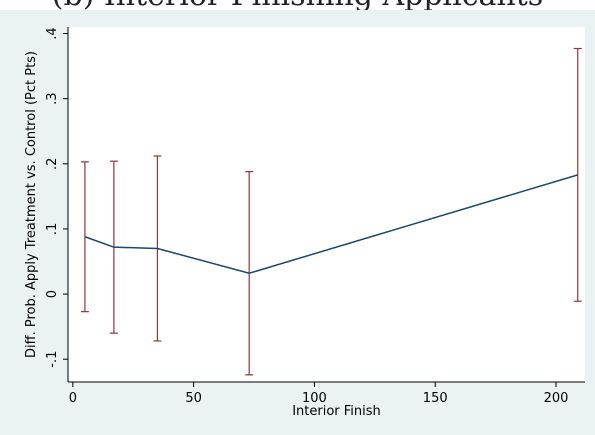  I want to click on x-tick-label: 50, so click(193, 398).